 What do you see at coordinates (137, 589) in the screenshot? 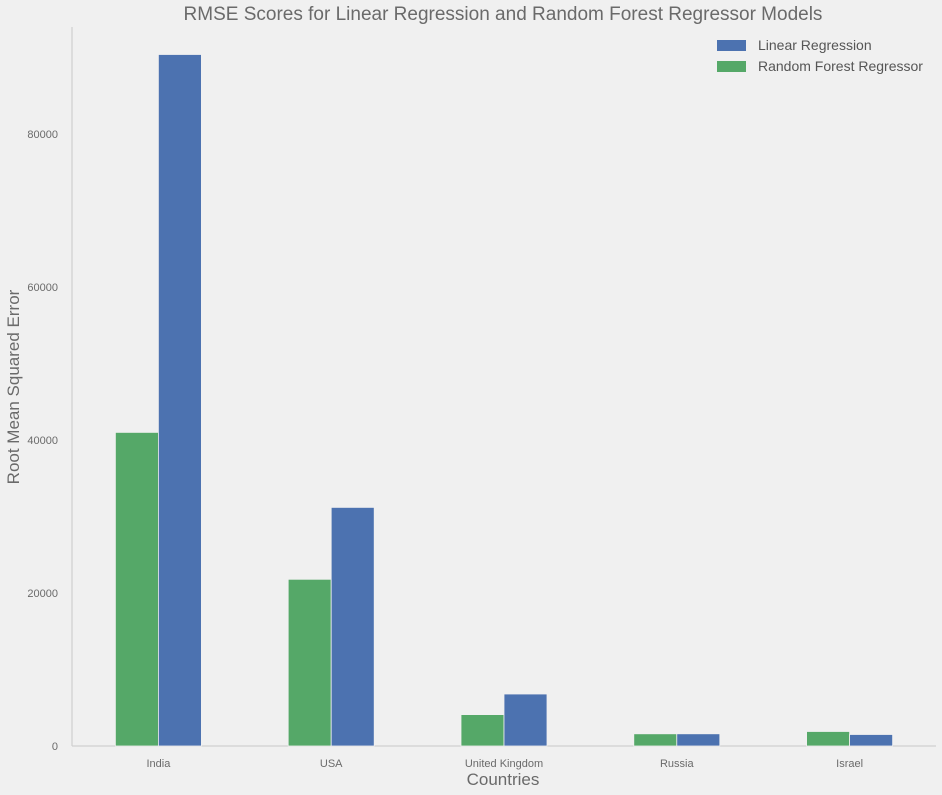
I see `bar-random-forest-regressor-india` at bounding box center [137, 589].